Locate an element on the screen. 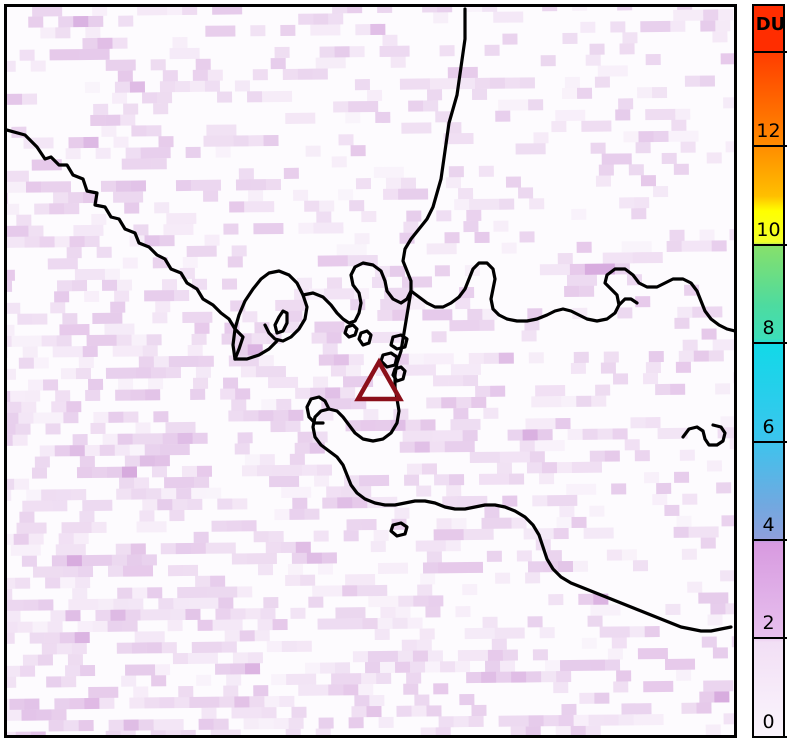  colorbar: DU 12 10 8 6 4 2 0 is located at coordinates (769, 371).